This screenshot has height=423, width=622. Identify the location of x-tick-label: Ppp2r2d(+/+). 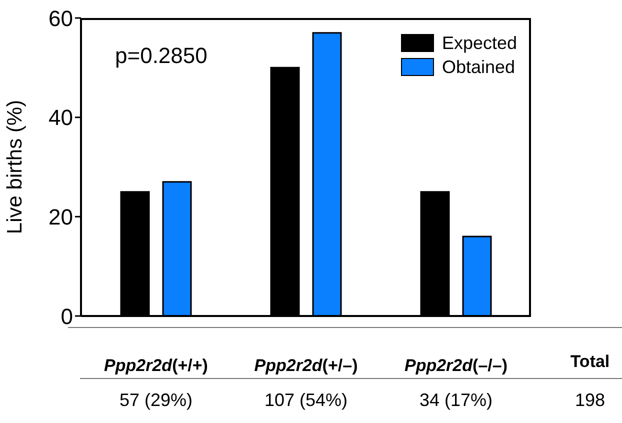
(156, 365).